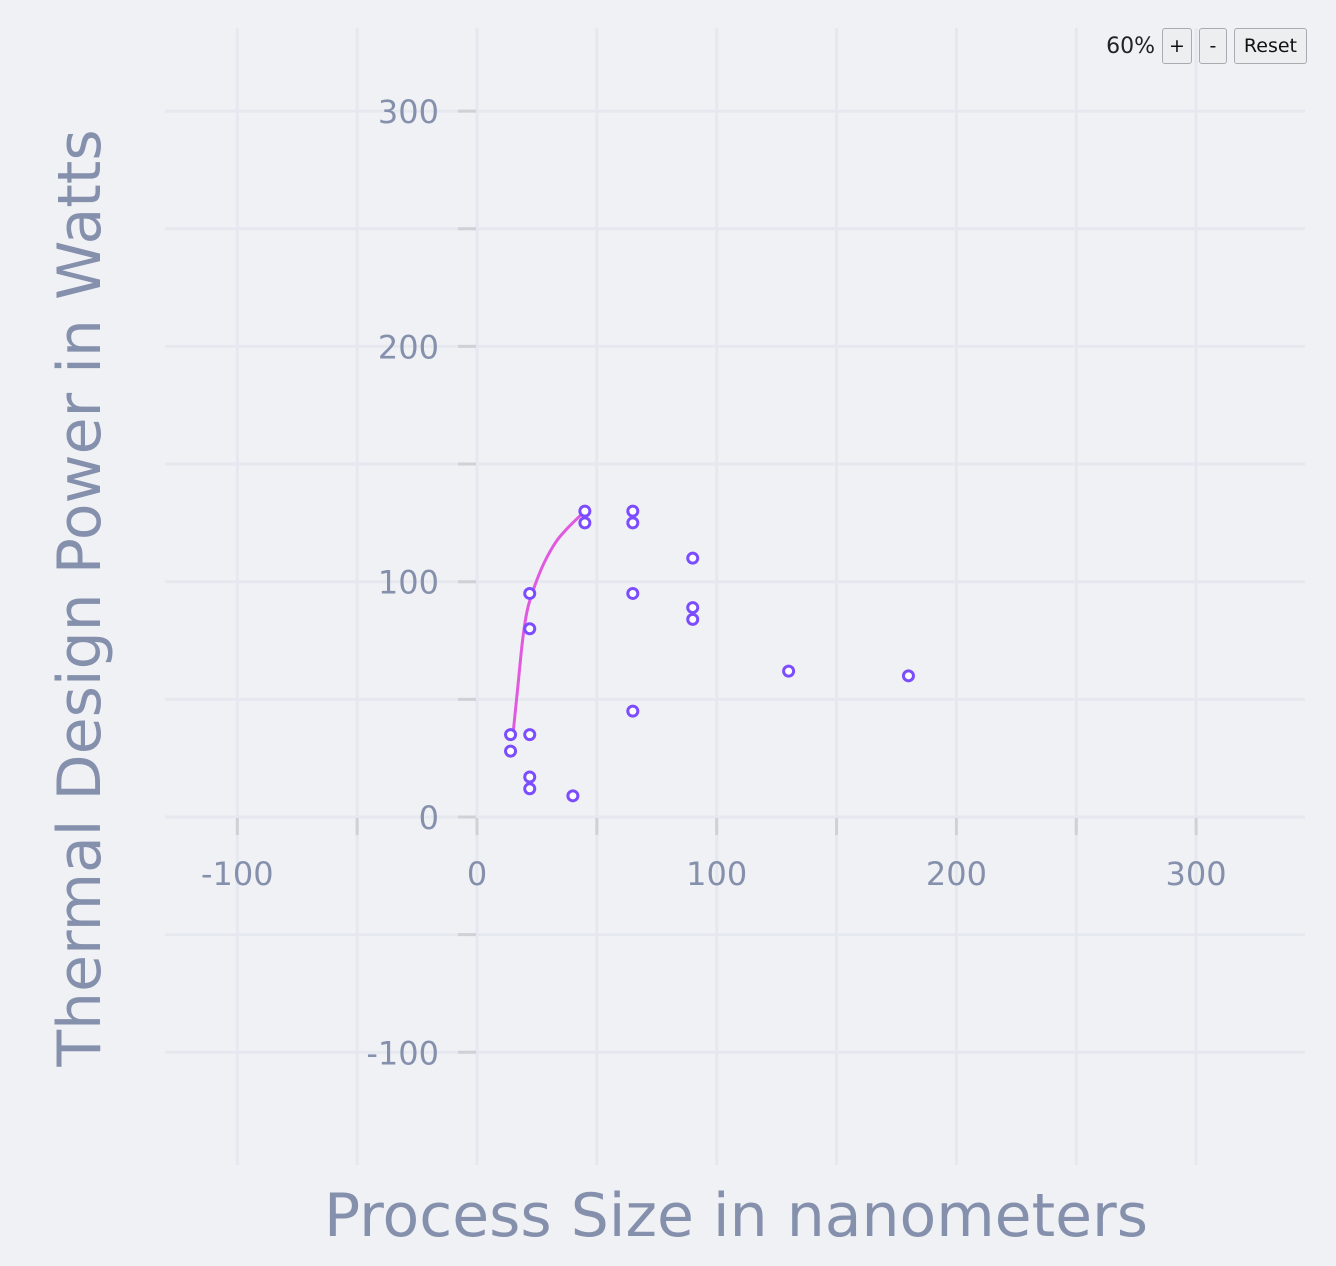 The image size is (1336, 1266). What do you see at coordinates (408, 347) in the screenshot?
I see `y-tick-label: 200` at bounding box center [408, 347].